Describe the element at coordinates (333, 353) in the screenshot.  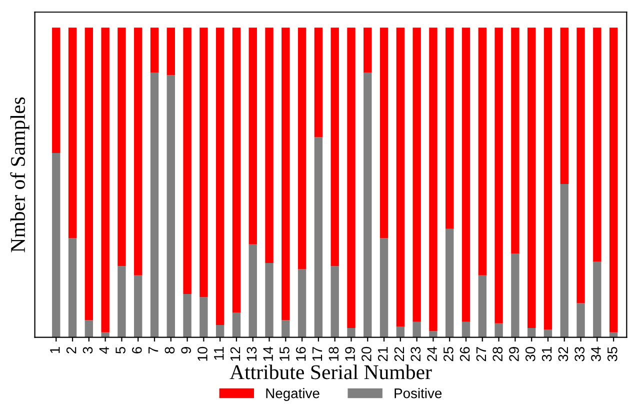
I see `x-tick-label: 18` at that location.